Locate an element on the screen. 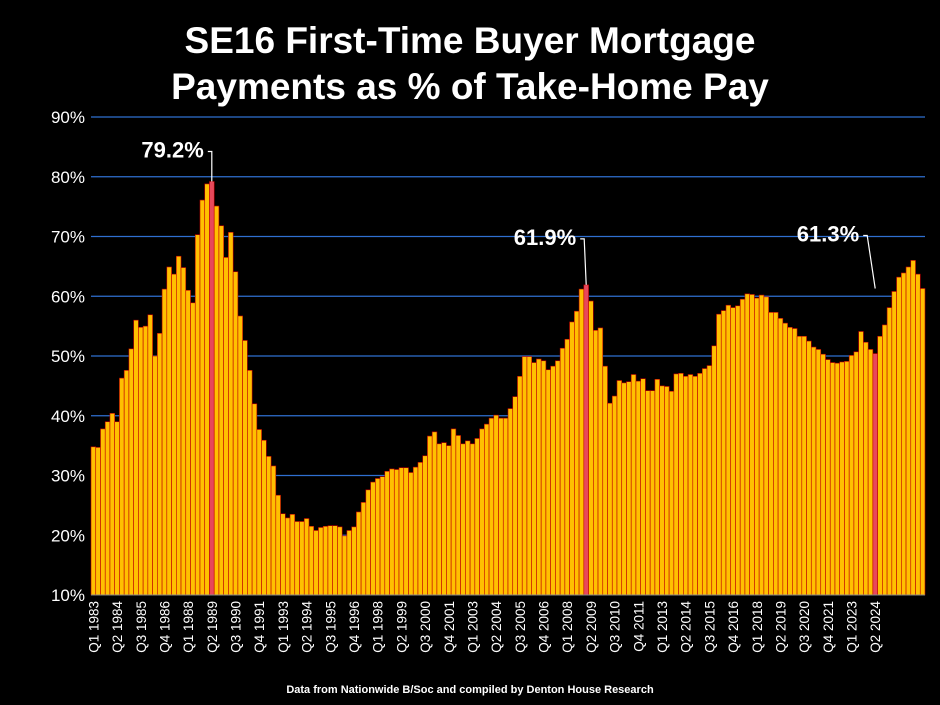 The height and width of the screenshot is (705, 940). x-tick-label: Q4 2001 is located at coordinates (449, 627).